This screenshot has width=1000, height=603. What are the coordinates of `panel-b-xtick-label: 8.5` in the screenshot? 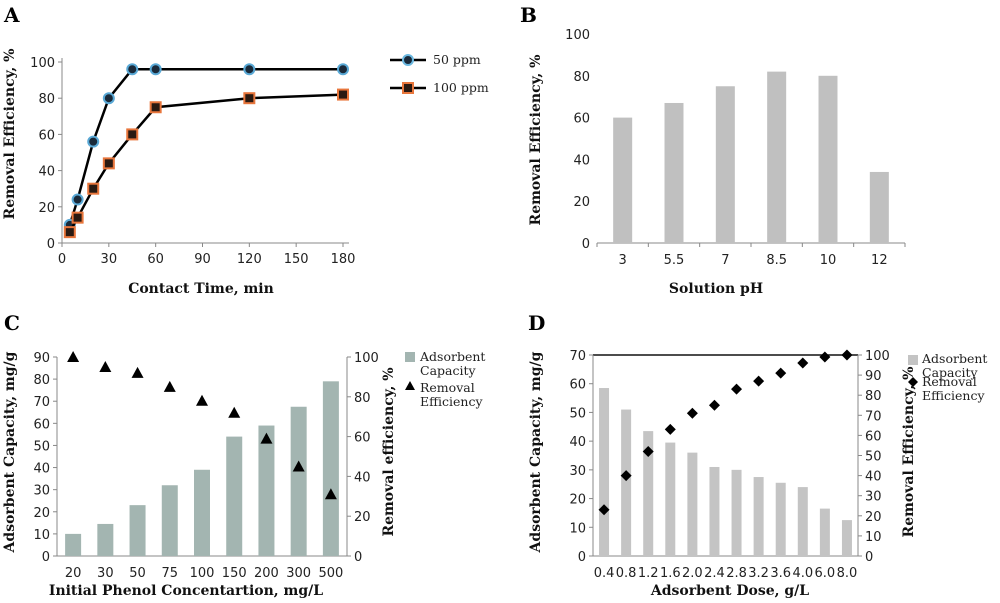 It's located at (776, 260).